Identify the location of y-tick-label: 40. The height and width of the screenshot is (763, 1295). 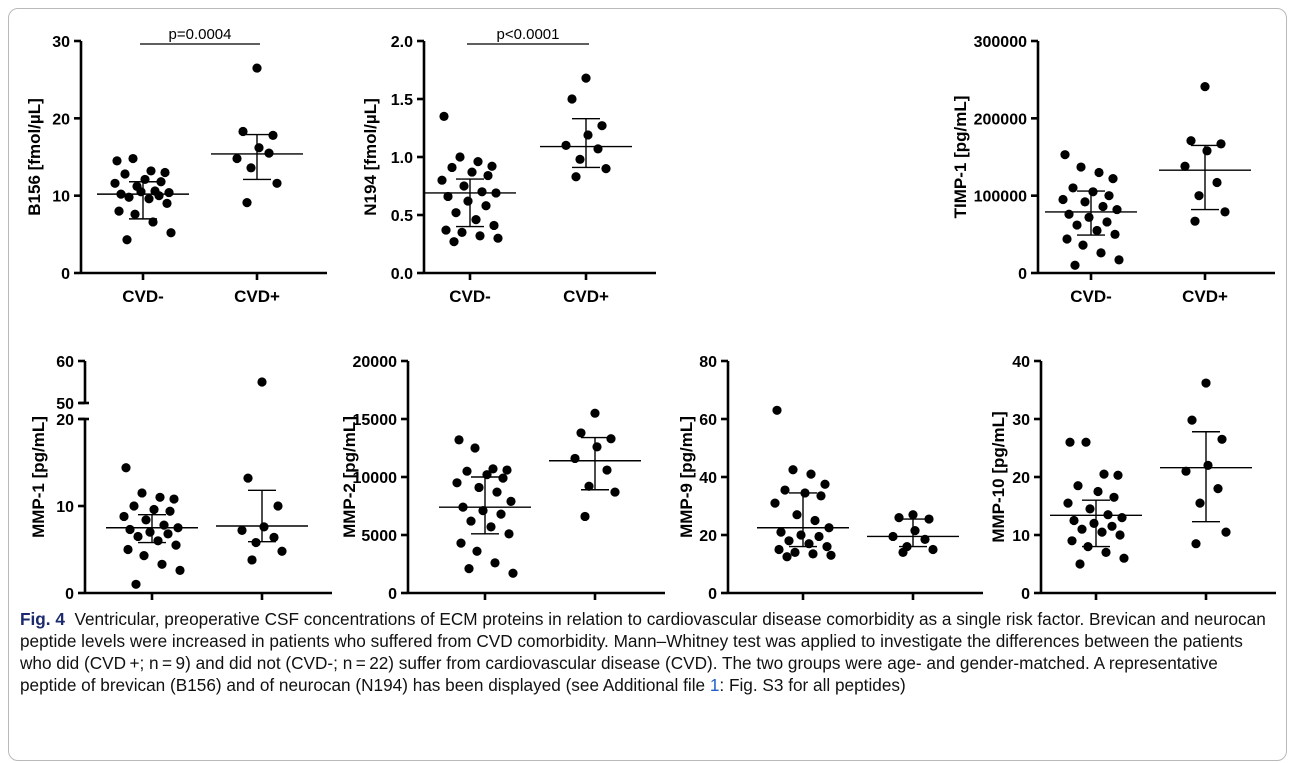
(1021, 362).